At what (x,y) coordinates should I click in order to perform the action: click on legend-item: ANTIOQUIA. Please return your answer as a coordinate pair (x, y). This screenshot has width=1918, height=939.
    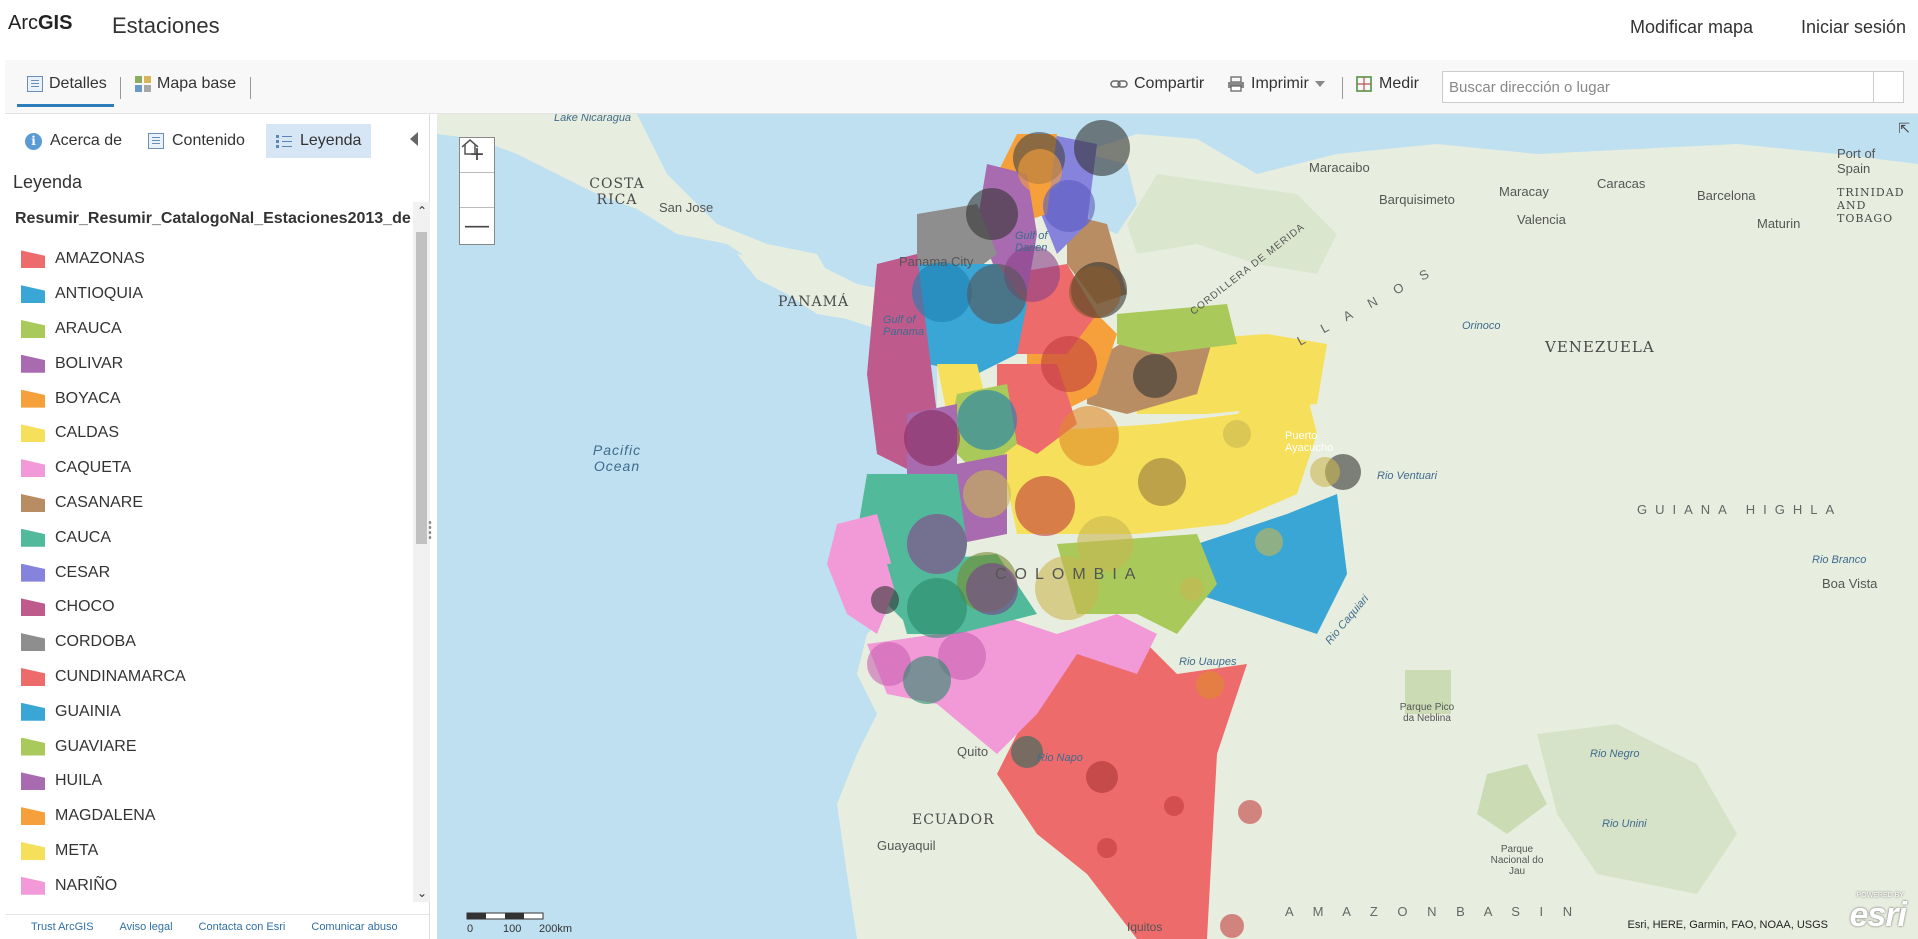
    Looking at the image, I should click on (209, 294).